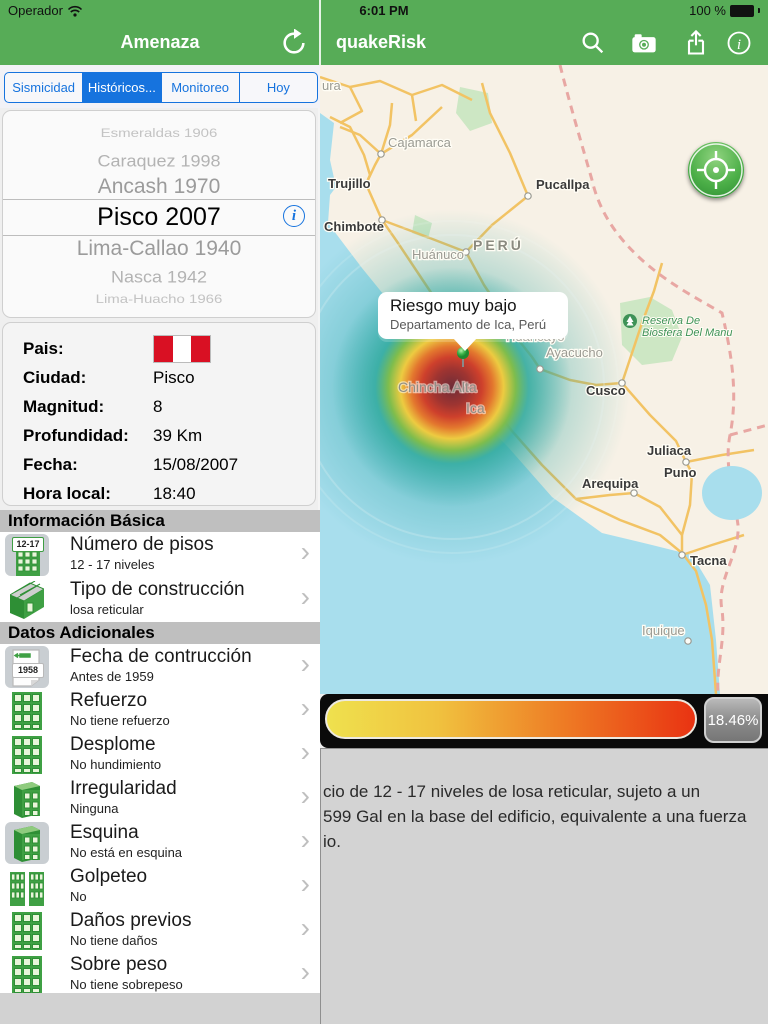  Describe the element at coordinates (174, 377) in the screenshot. I see `detail-value: Pisco` at that location.